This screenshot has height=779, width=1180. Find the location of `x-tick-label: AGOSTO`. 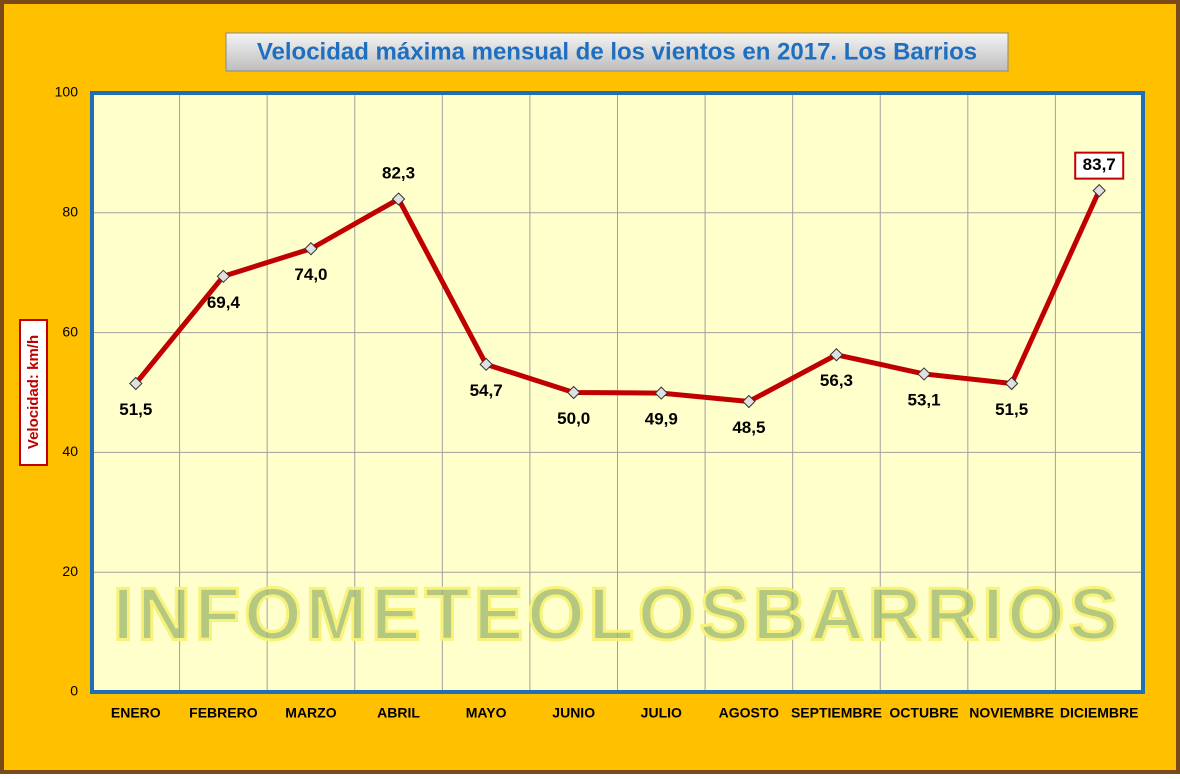

x-tick-label: AGOSTO is located at coordinates (749, 713).